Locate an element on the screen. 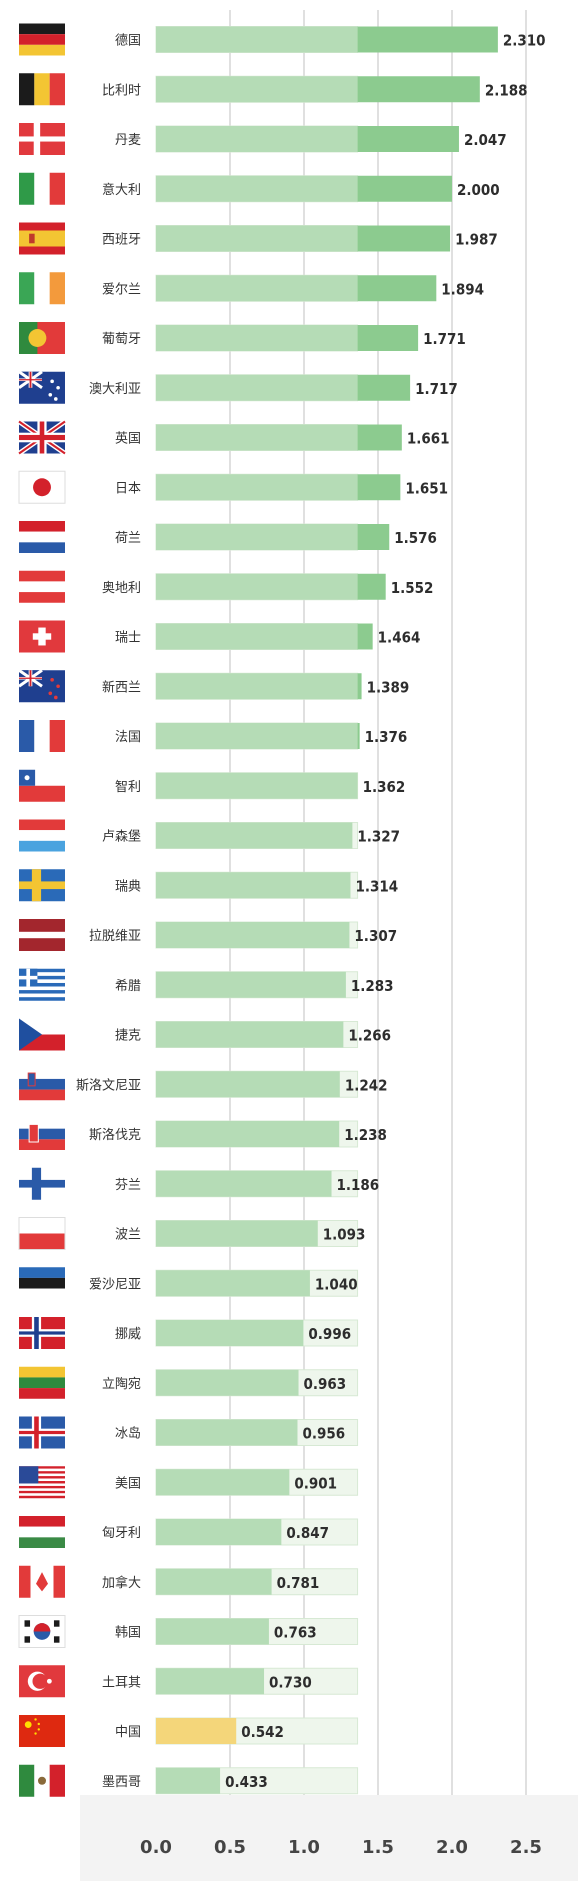 This screenshot has width=578, height=1881. value-label: 0.996 is located at coordinates (329, 1334).